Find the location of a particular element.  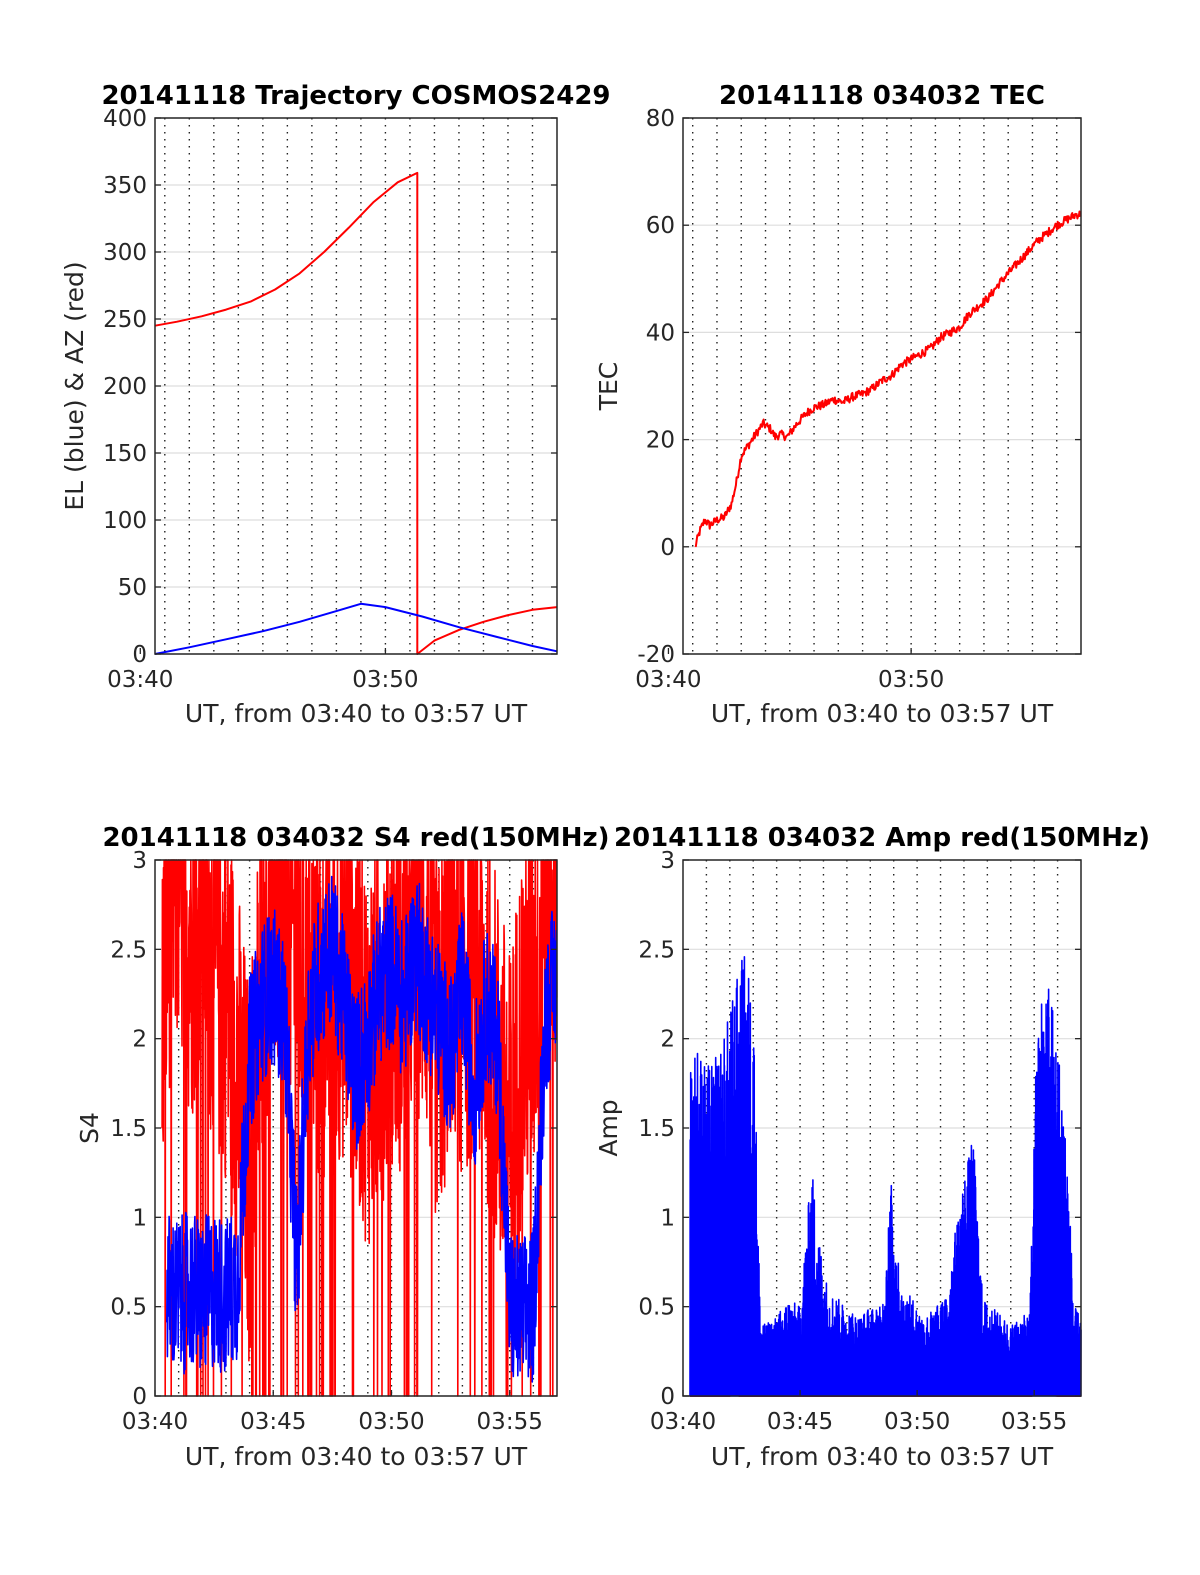

y-tick-label: 150 is located at coordinates (125, 454).